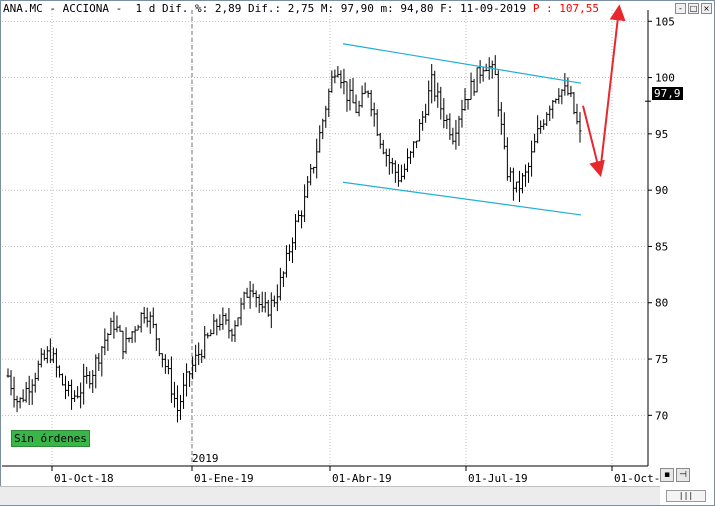 The width and height of the screenshot is (715, 506). Describe the element at coordinates (612, 89) in the screenshot. I see `arrow-up` at that location.